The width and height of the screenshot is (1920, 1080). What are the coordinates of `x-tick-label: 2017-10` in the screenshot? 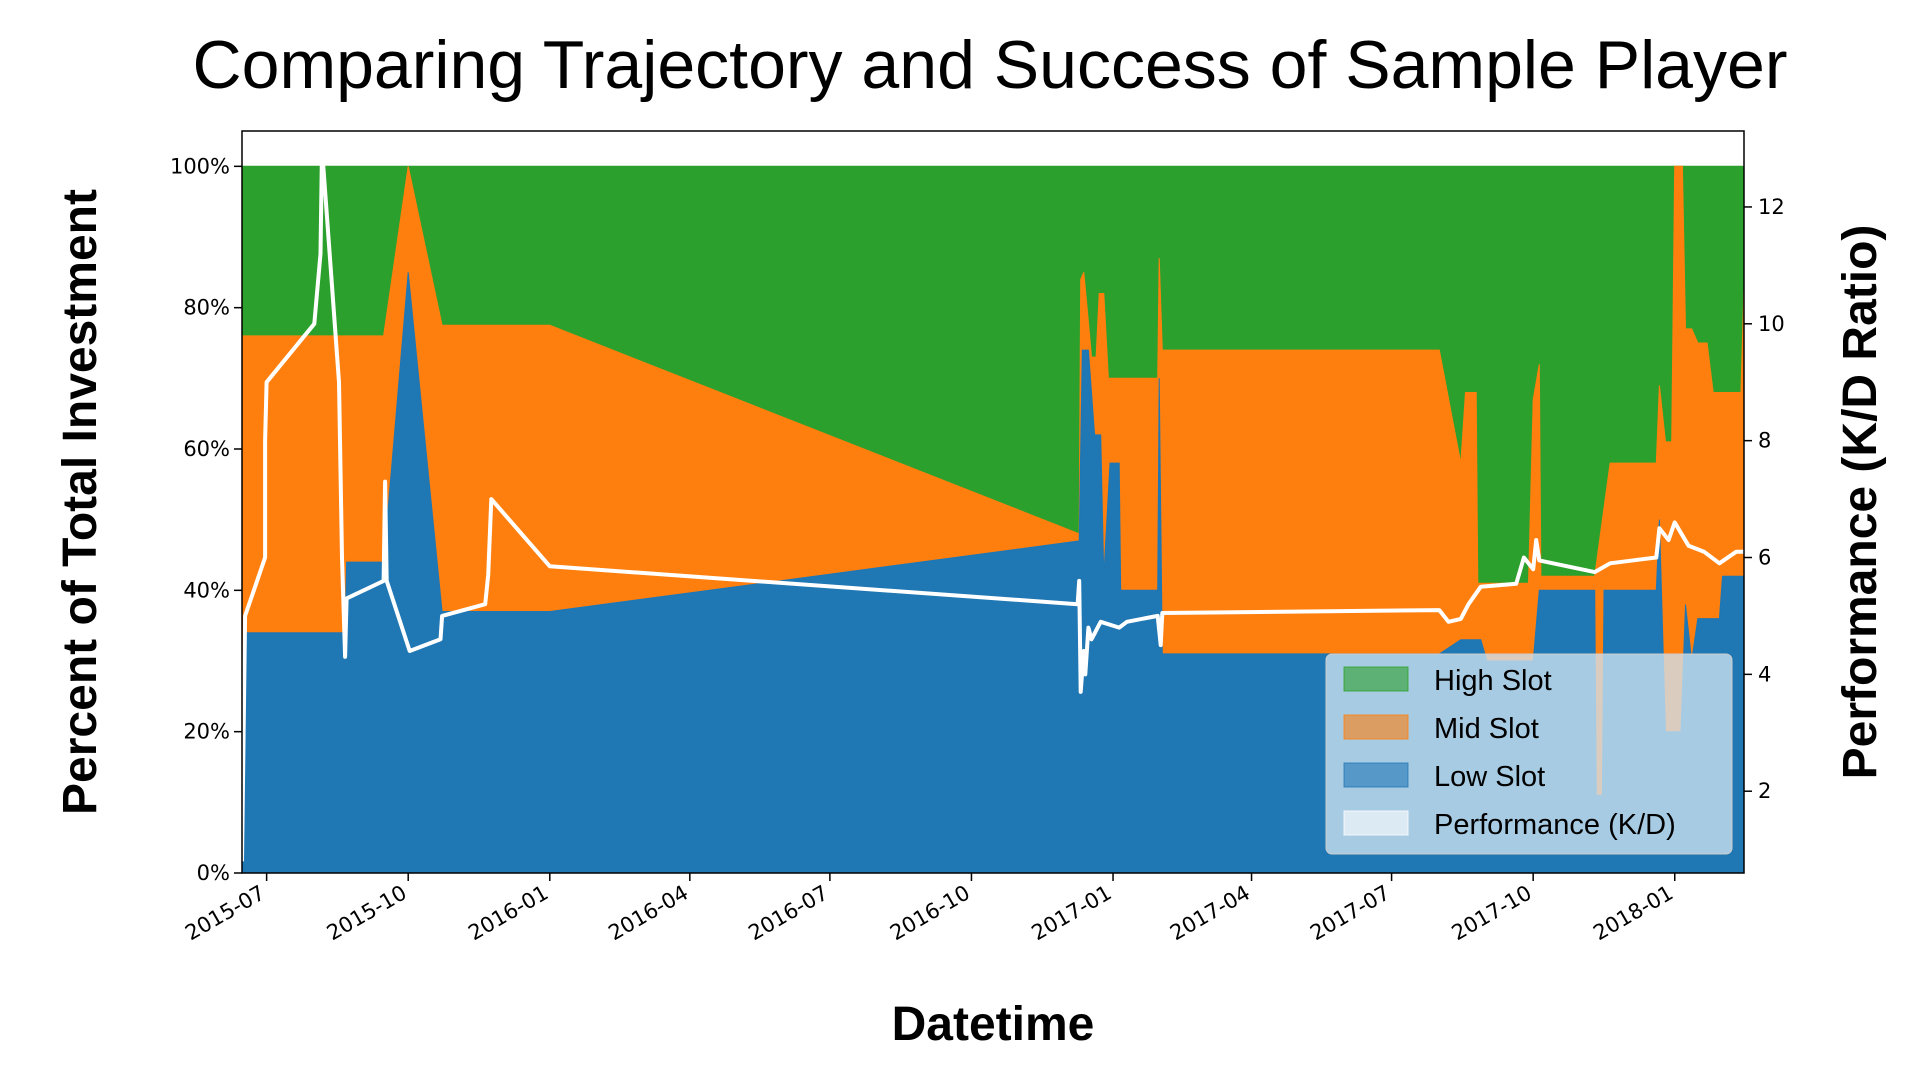 It's located at (1492, 913).